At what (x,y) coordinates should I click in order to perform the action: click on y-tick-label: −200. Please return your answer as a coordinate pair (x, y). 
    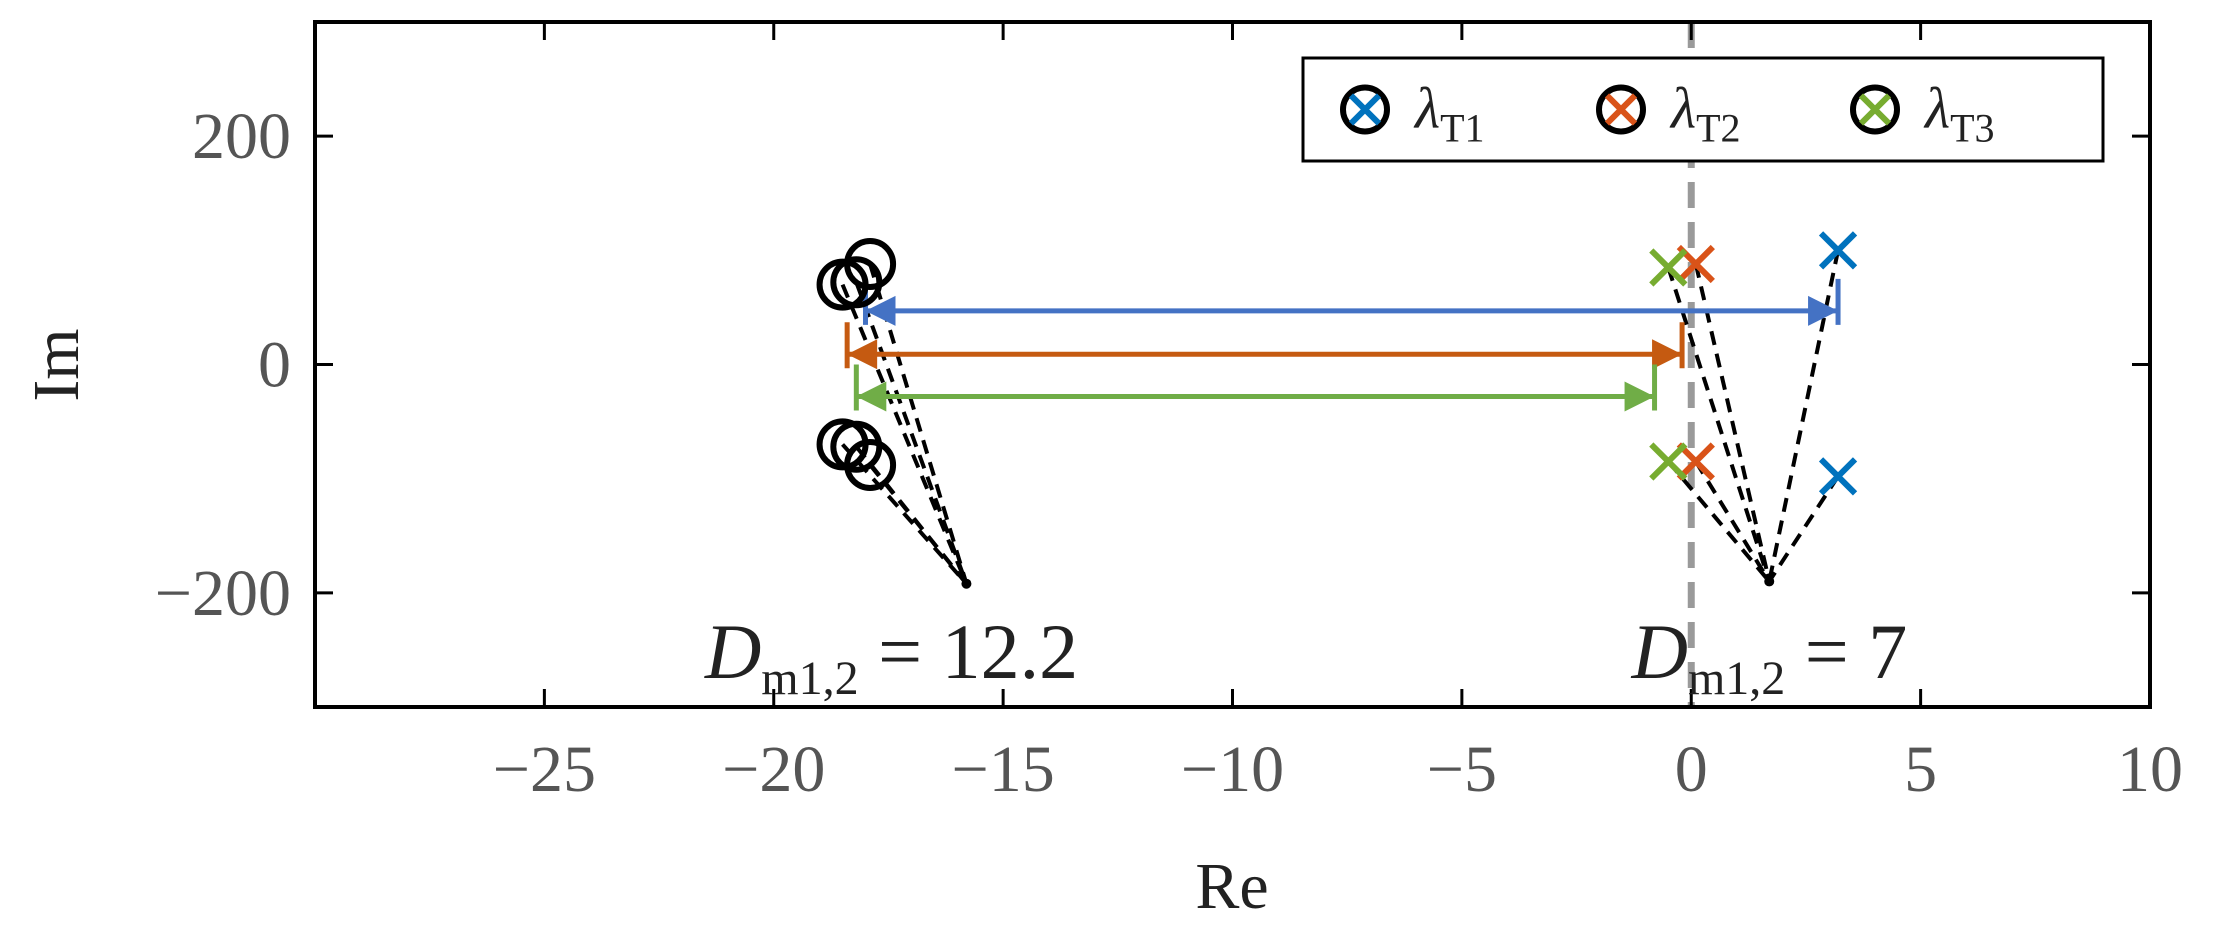
    Looking at the image, I should click on (223, 593).